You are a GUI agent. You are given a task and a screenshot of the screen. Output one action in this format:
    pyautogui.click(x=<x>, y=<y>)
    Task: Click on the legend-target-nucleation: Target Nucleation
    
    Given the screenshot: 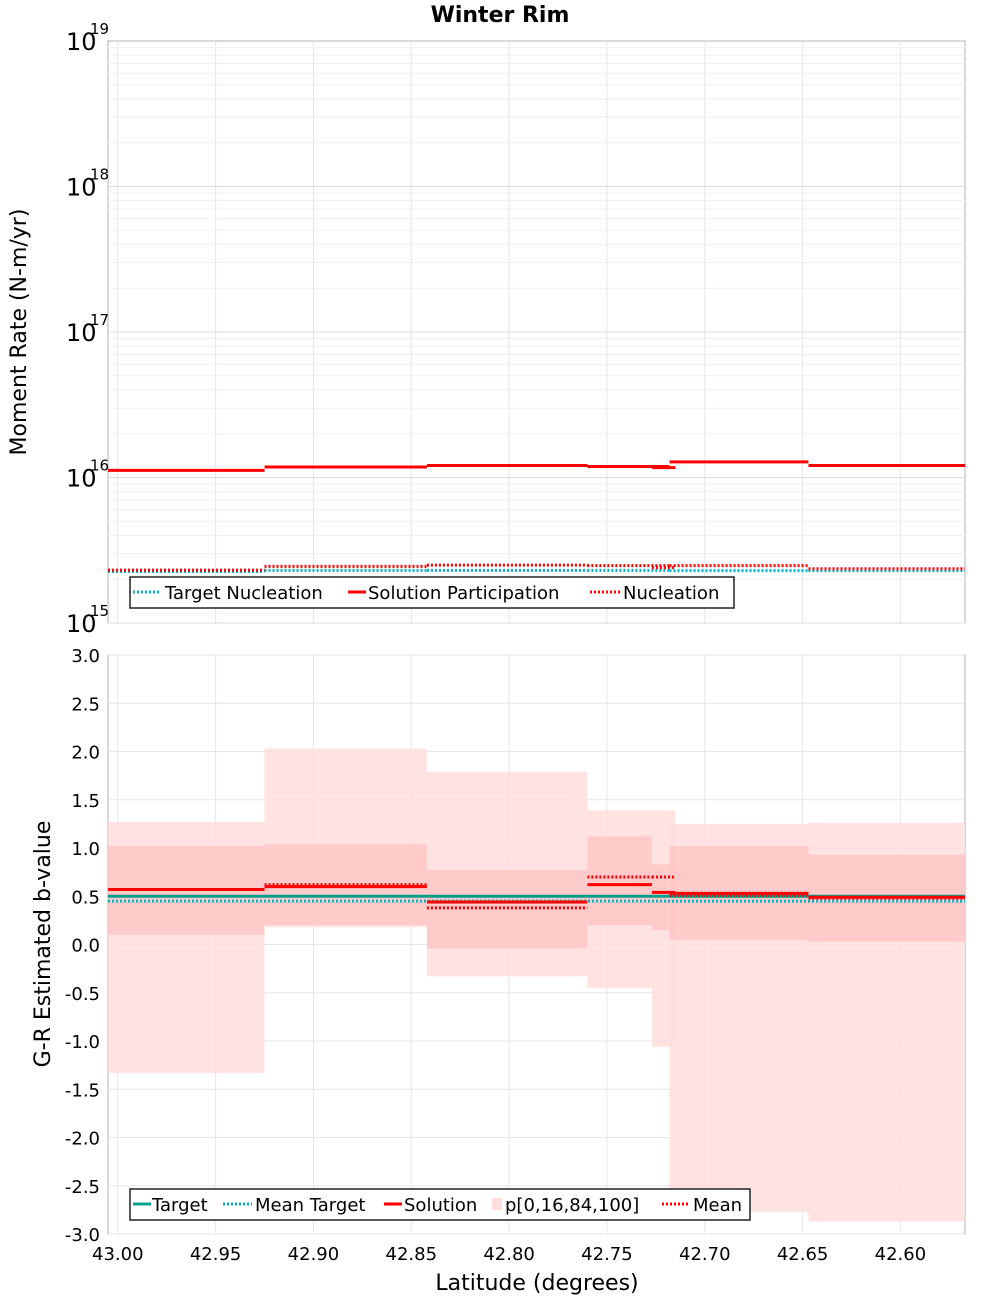 What is the action you would take?
    pyautogui.click(x=243, y=593)
    